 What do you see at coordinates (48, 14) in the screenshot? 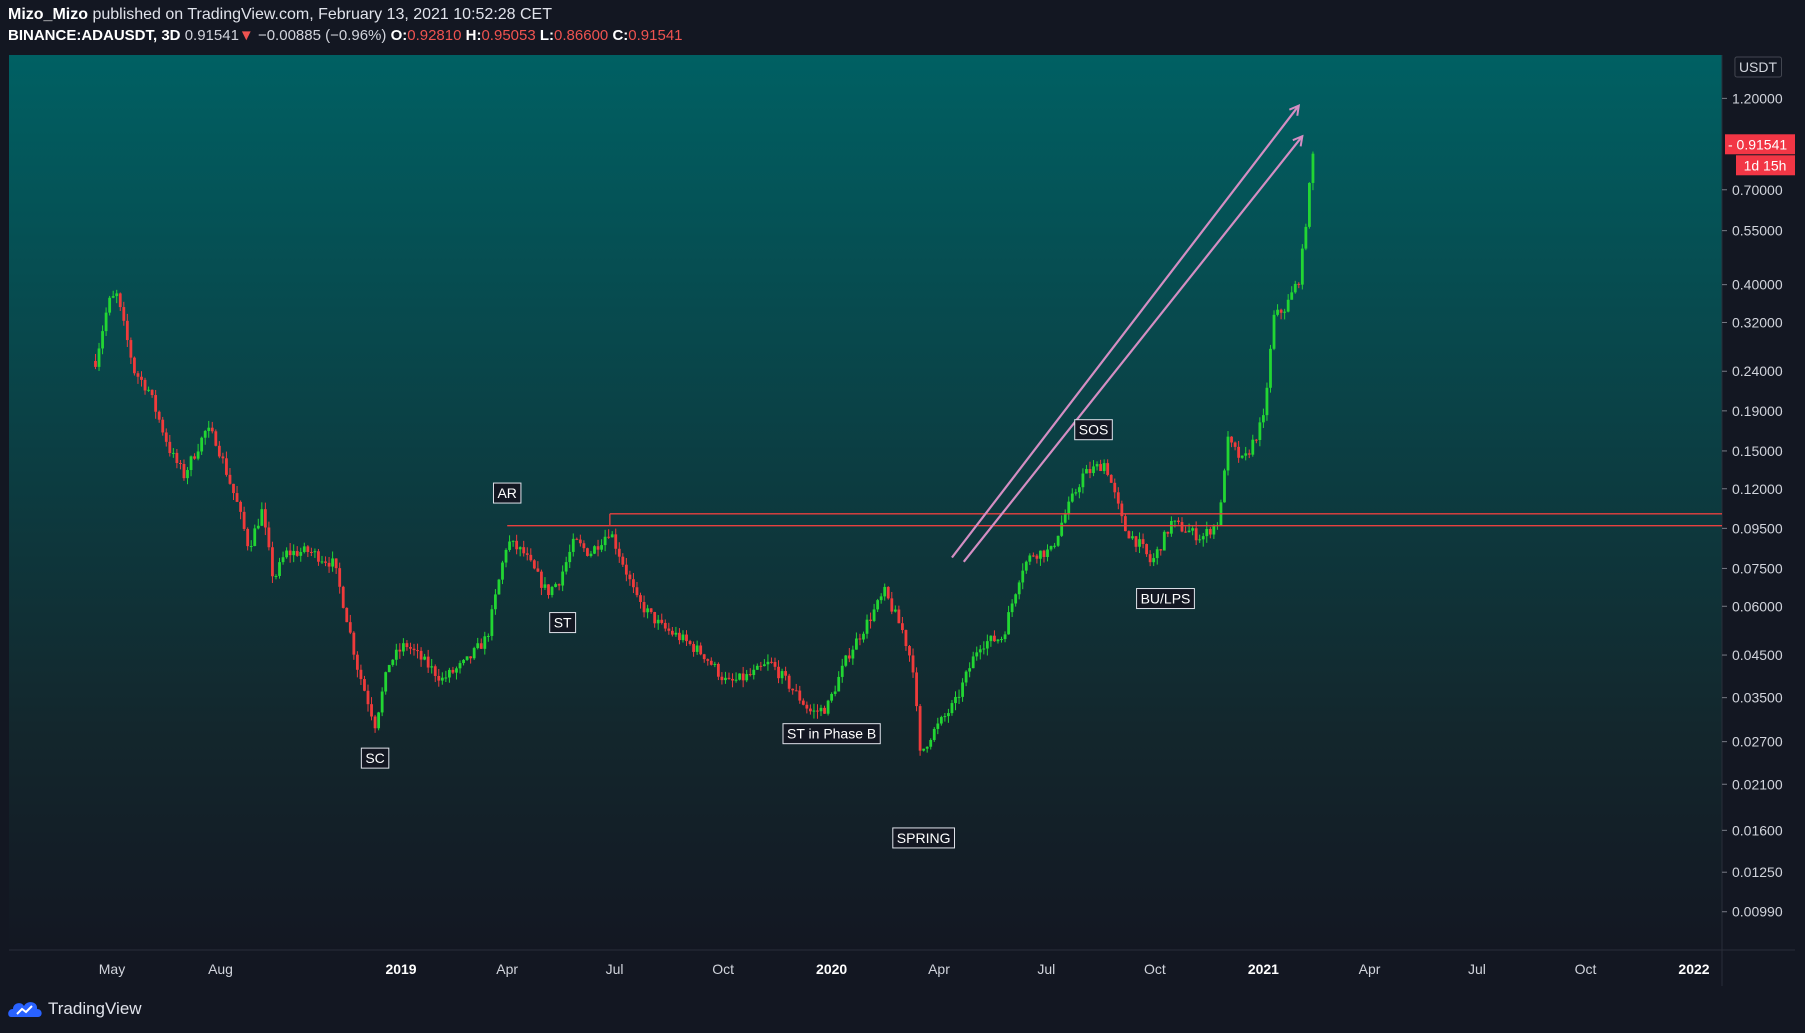
I see `author-name: Mizo_Mizo` at bounding box center [48, 14].